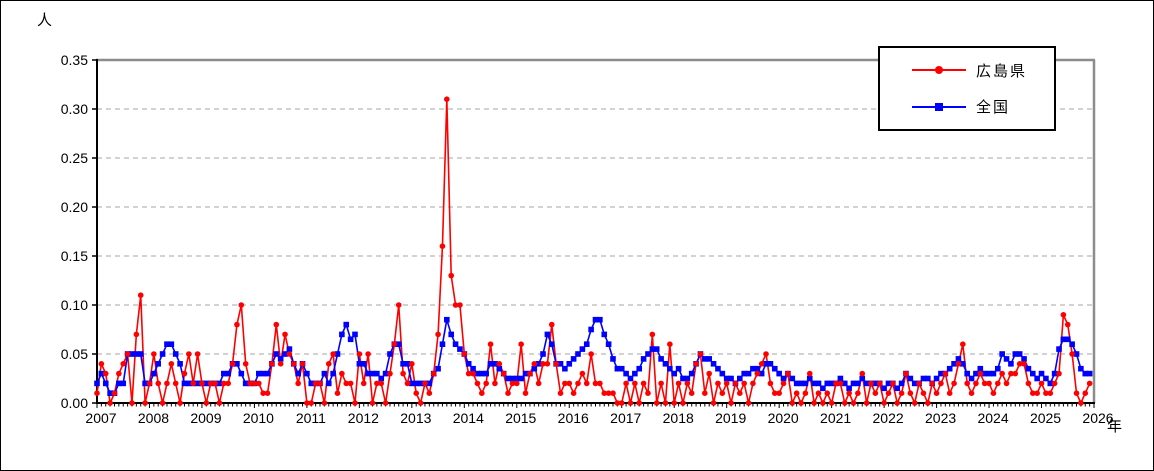 The width and height of the screenshot is (1154, 471). What do you see at coordinates (993, 108) in the screenshot?
I see `legend-label-national: 全国` at bounding box center [993, 108].